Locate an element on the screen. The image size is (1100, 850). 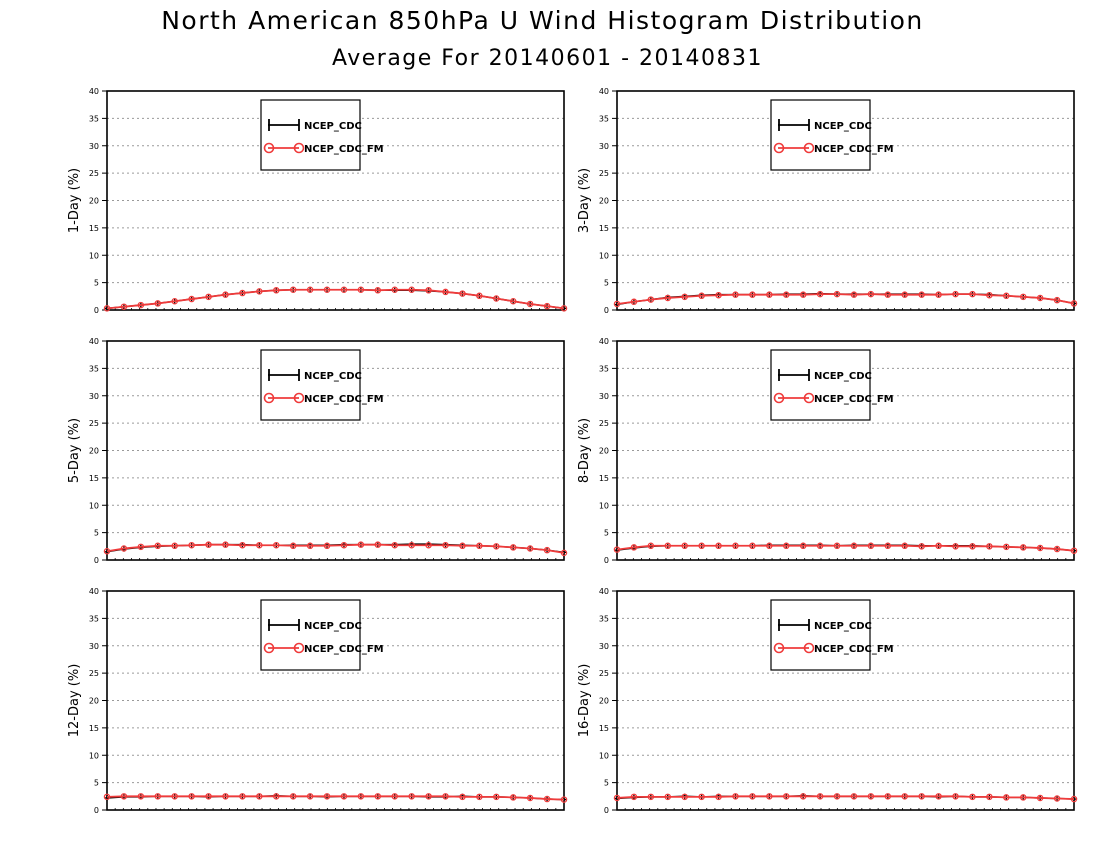
y-axis-label: 16-Day (%) is located at coordinates (584, 701).